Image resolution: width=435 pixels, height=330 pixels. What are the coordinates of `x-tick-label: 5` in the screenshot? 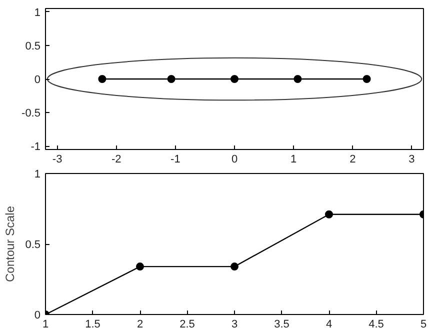 It's located at (423, 324).